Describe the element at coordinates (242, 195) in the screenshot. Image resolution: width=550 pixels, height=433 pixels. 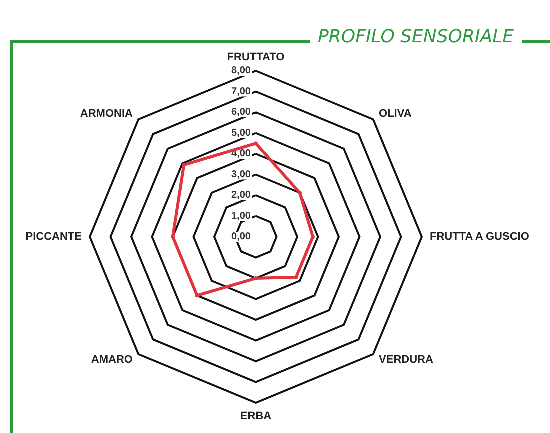
I see `y-tick-label: 2,00` at that location.